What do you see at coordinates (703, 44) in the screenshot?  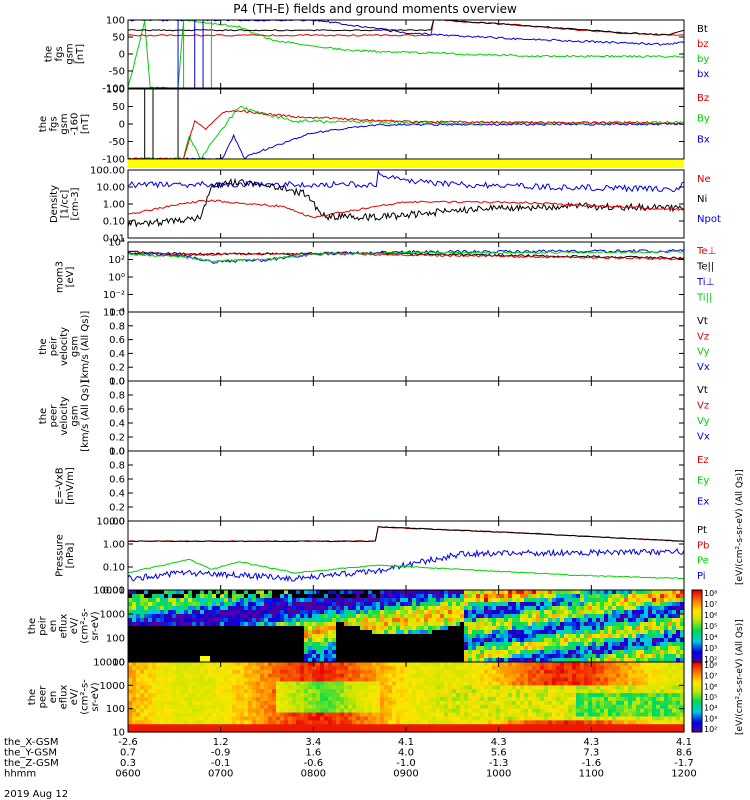 I see `legend-entry: bz` at bounding box center [703, 44].